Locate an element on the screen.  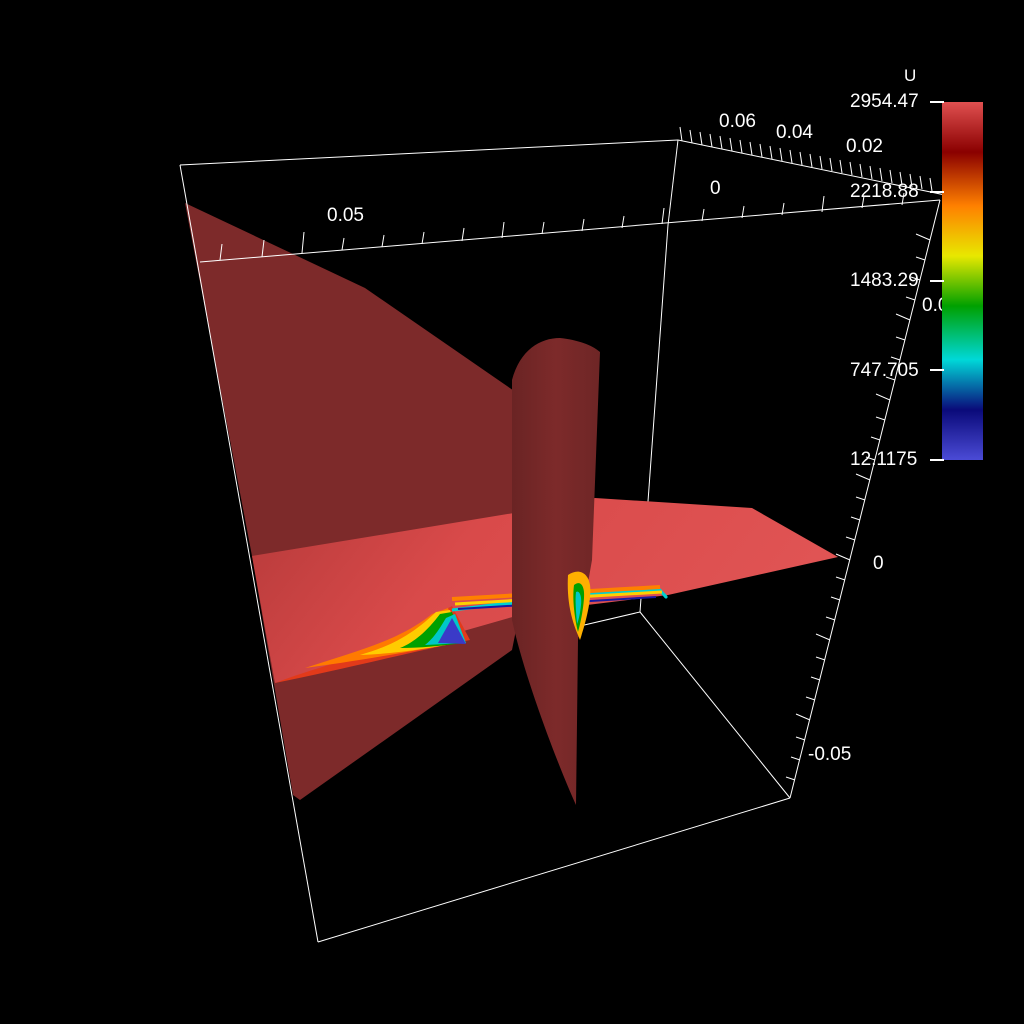
axis-x-label-0.05: 0.05 is located at coordinates (345, 215).